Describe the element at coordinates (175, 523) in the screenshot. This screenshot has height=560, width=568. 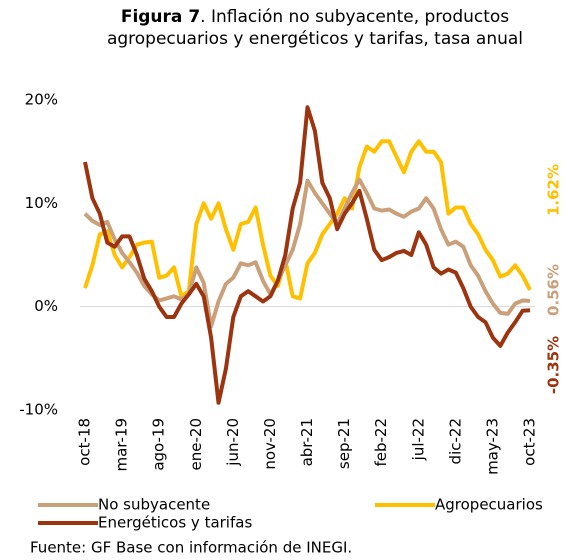
I see `legend-label: Energéticos y tarifas` at that location.